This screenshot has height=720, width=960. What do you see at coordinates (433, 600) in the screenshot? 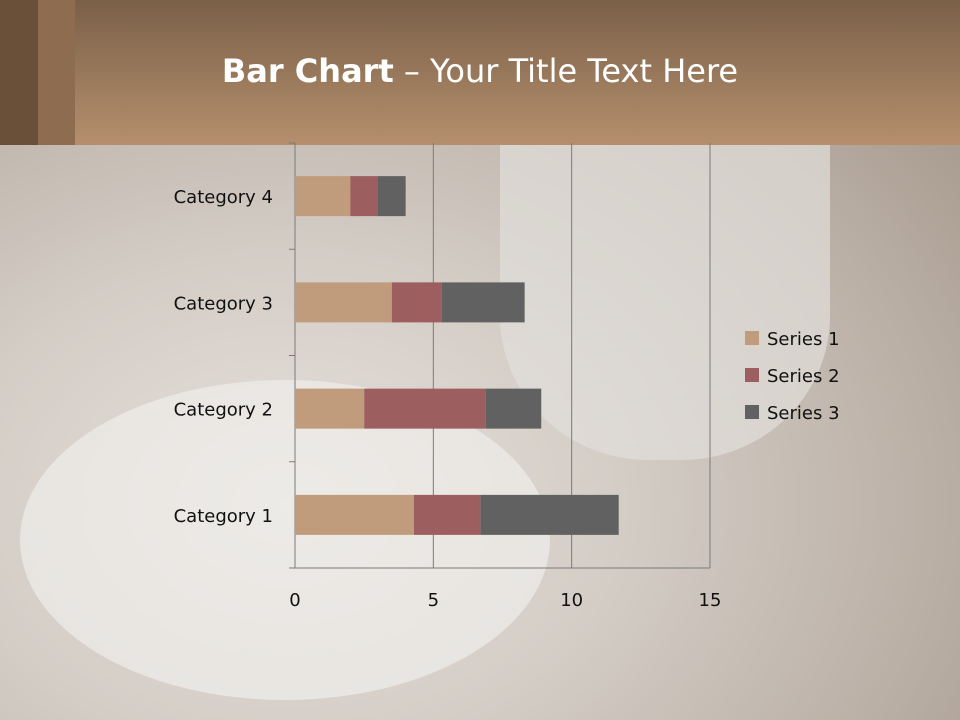
I see `x-tick-label: 5` at bounding box center [433, 600].